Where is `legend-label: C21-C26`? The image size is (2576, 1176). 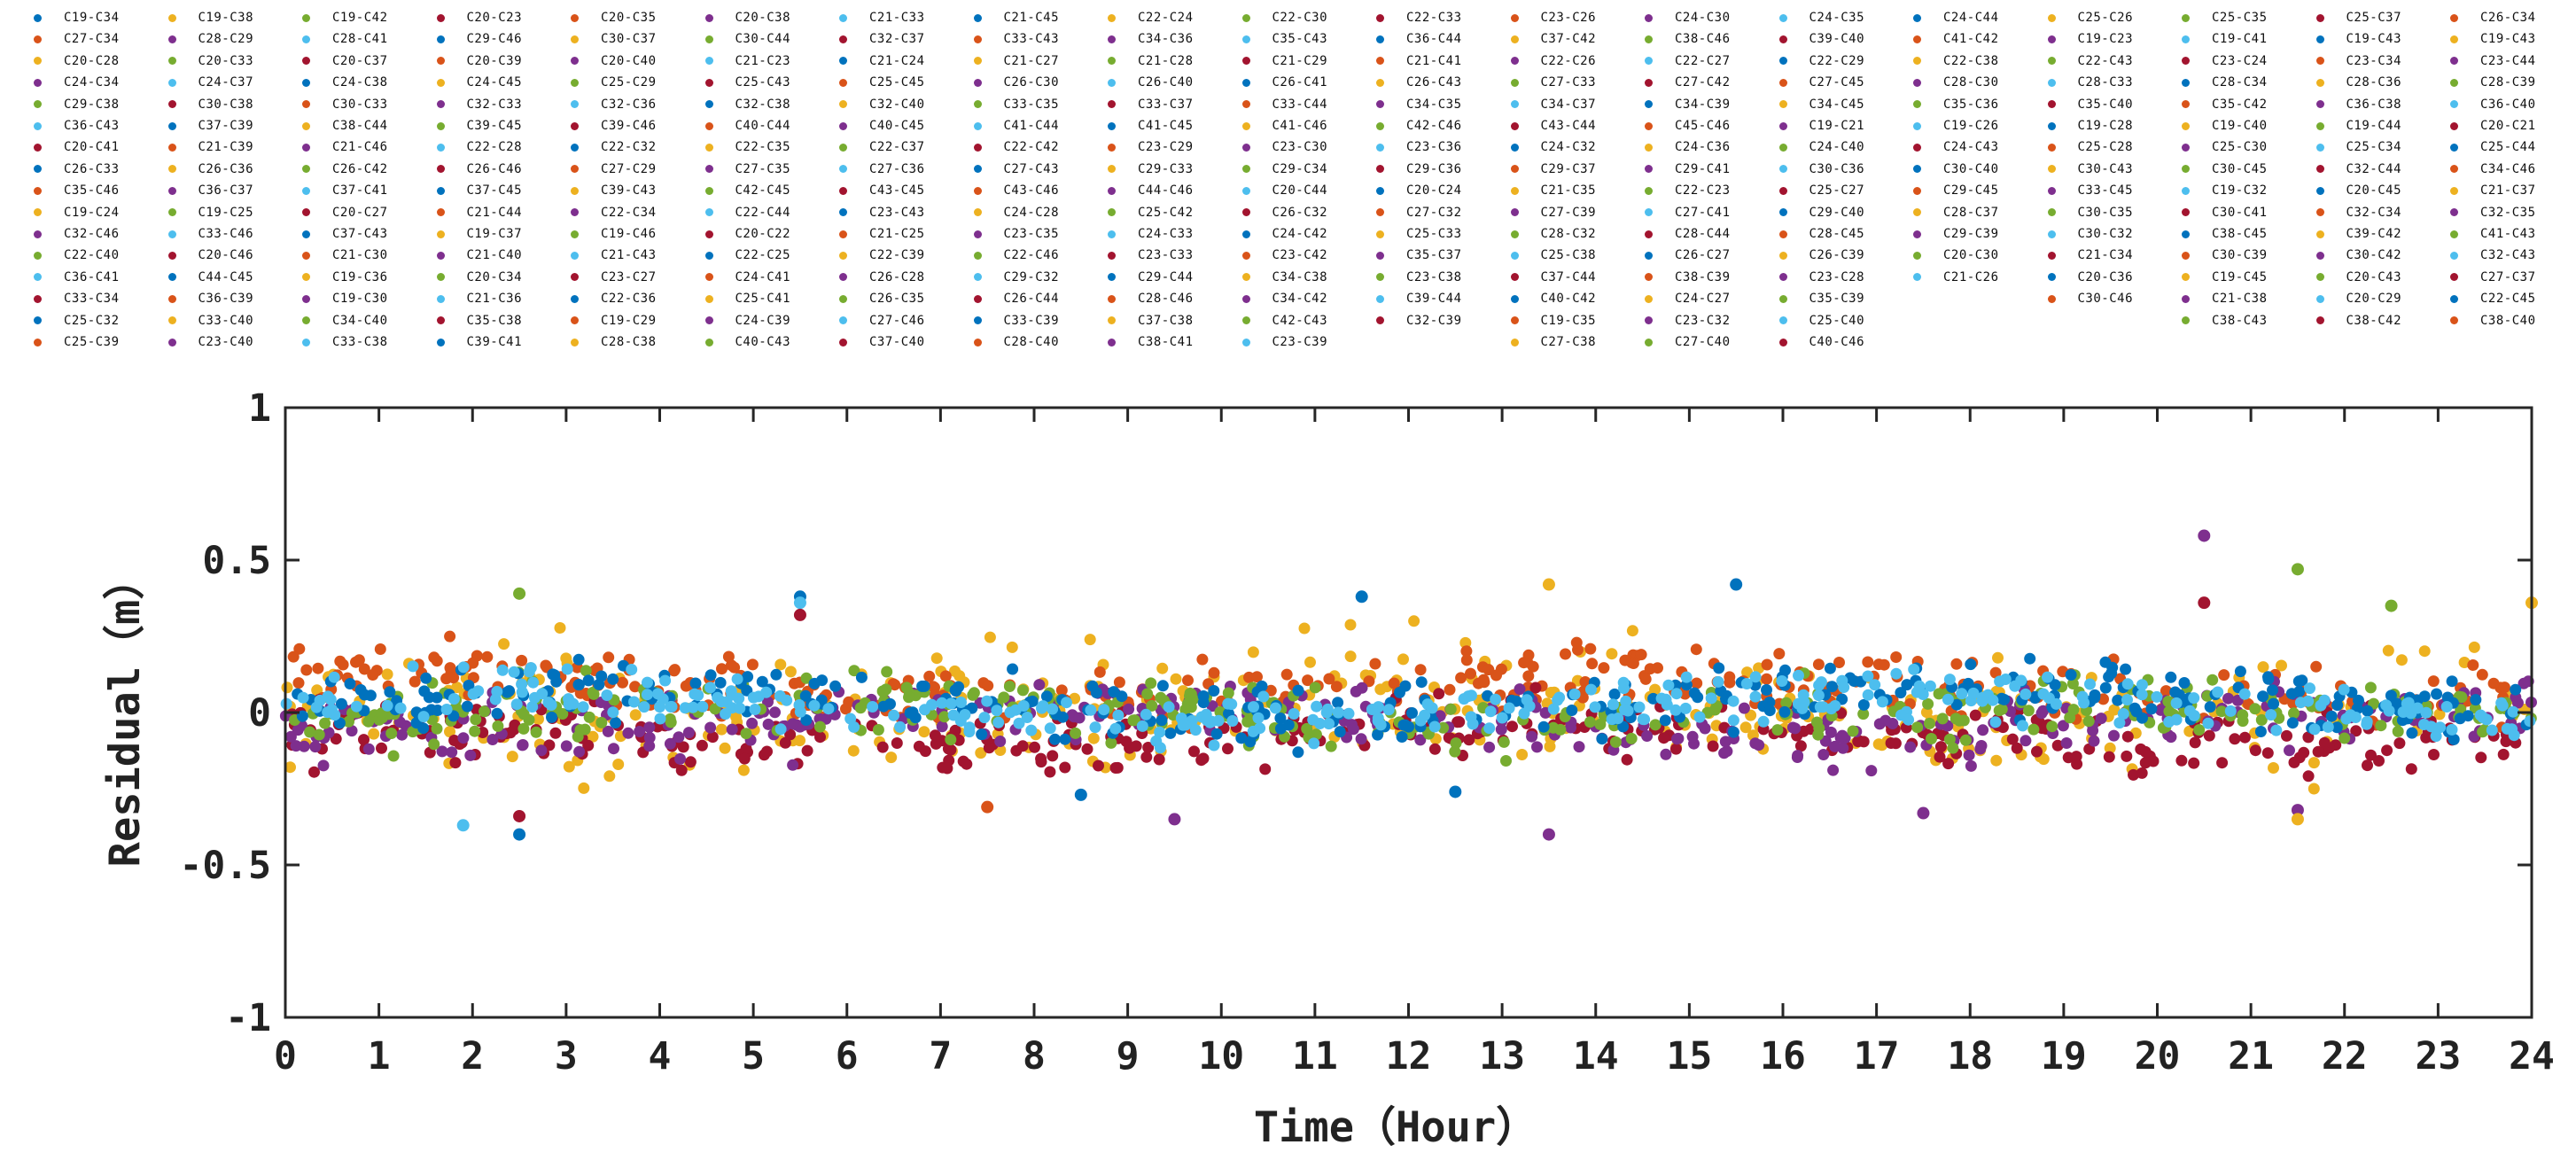 legend-label: C21-C26 is located at coordinates (1971, 276).